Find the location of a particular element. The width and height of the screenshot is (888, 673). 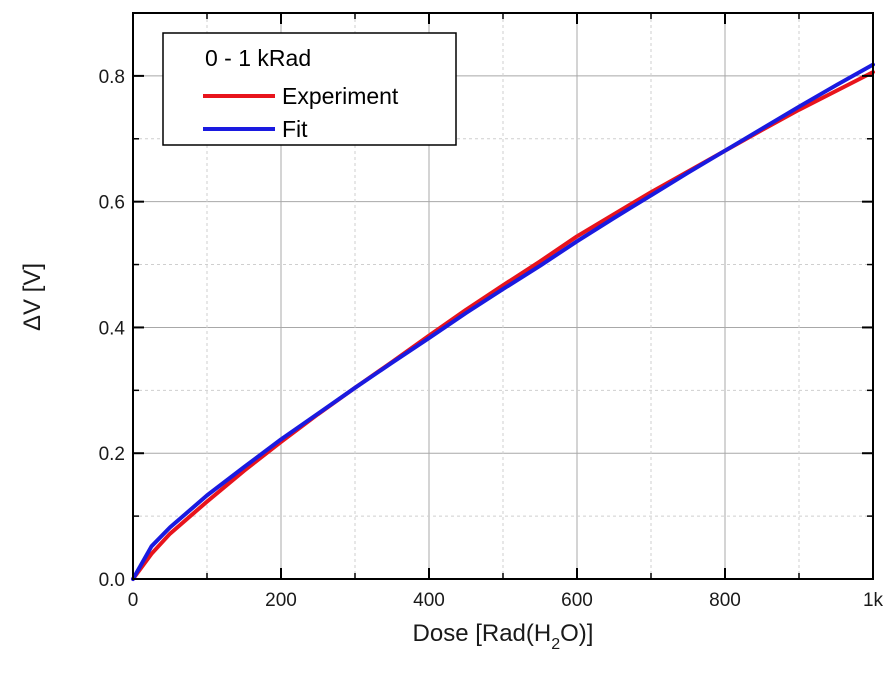

y-tick-label: 0.8 is located at coordinates (112, 77).